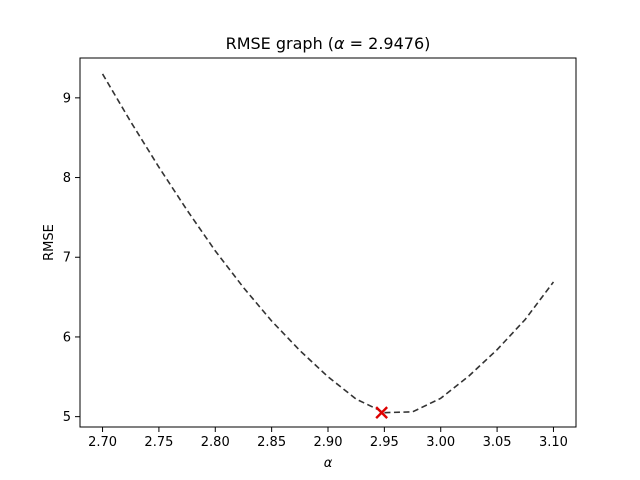 The height and width of the screenshot is (480, 640). Describe the element at coordinates (280, 43) in the screenshot. I see `chart-title-prefix: RMSE graph (` at that location.